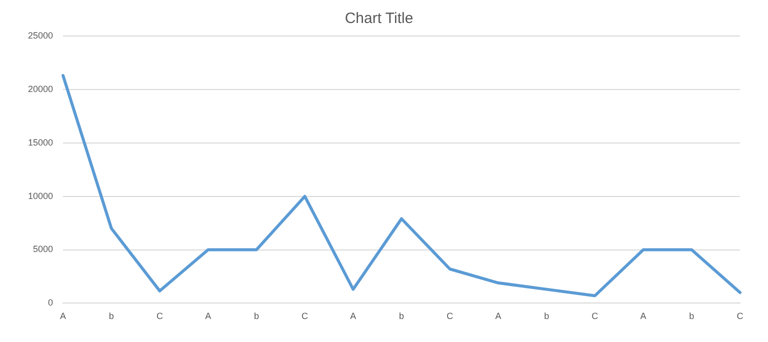  What do you see at coordinates (43, 249) in the screenshot?
I see `y-tick-label: 5000` at bounding box center [43, 249].